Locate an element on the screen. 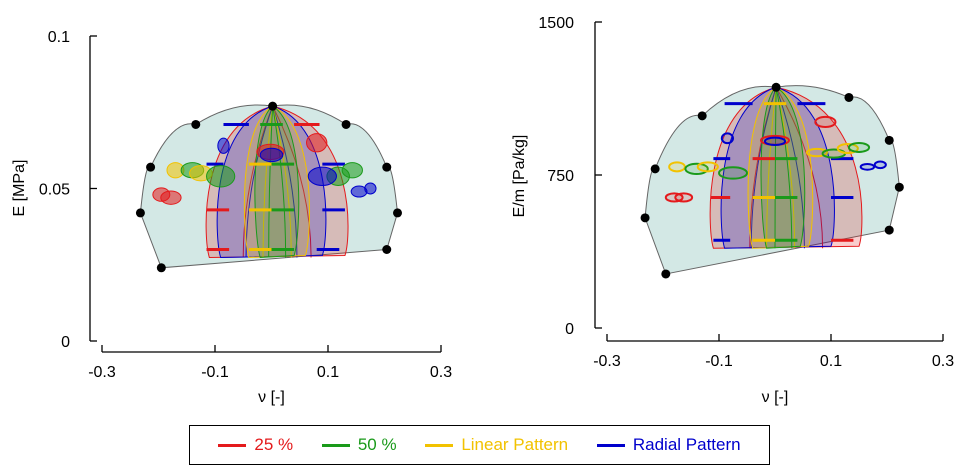 The width and height of the screenshot is (959, 468). legend-label-linear: Linear Pattern is located at coordinates (515, 444).